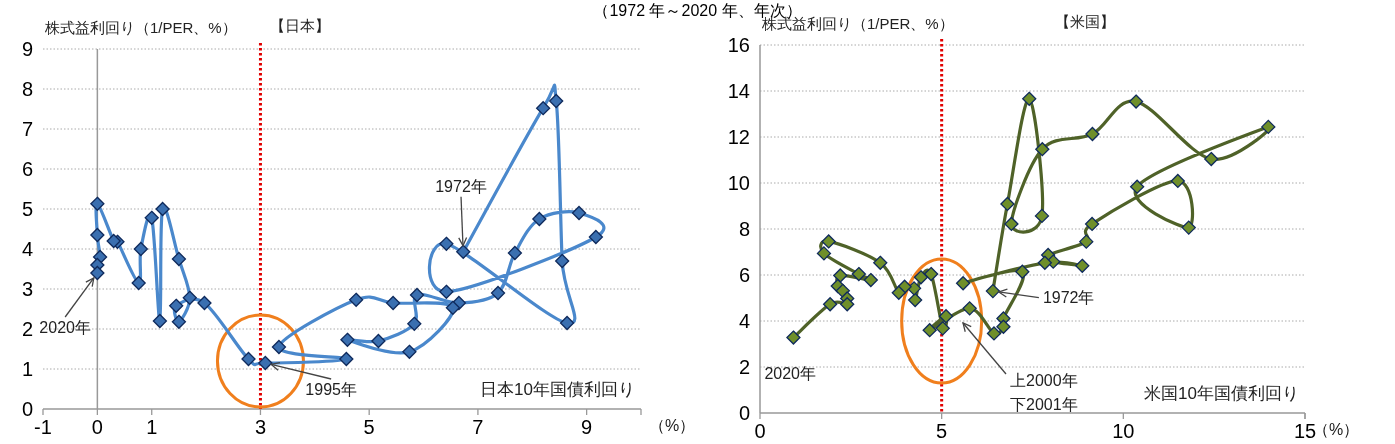 Image resolution: width=1395 pixels, height=444 pixels. Describe the element at coordinates (27, 369) in the screenshot. I see `y-tick-label: 1` at that location.